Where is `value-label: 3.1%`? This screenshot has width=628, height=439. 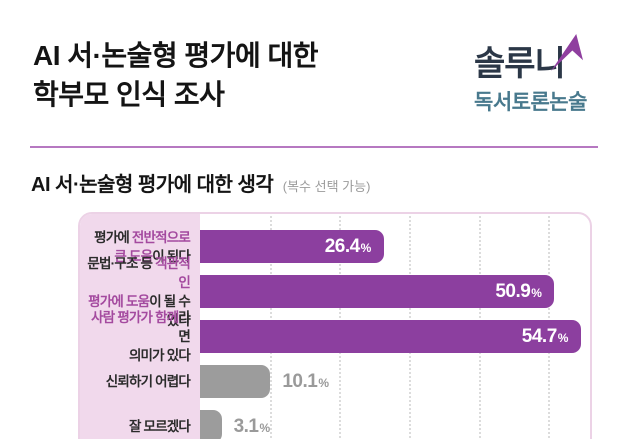 value-label: 3.1% is located at coordinates (252, 426).